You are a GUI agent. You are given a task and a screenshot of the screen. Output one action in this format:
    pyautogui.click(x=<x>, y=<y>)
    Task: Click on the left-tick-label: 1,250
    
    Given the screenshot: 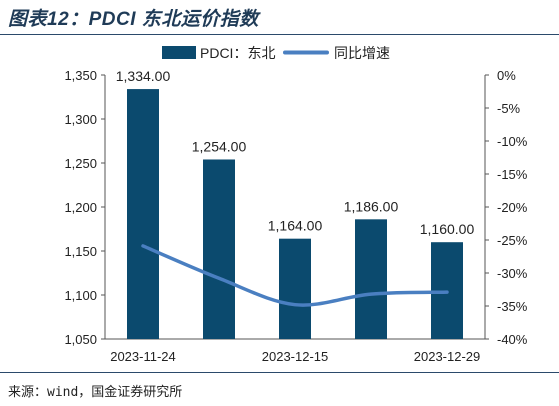 What is the action you would take?
    pyautogui.click(x=80, y=163)
    